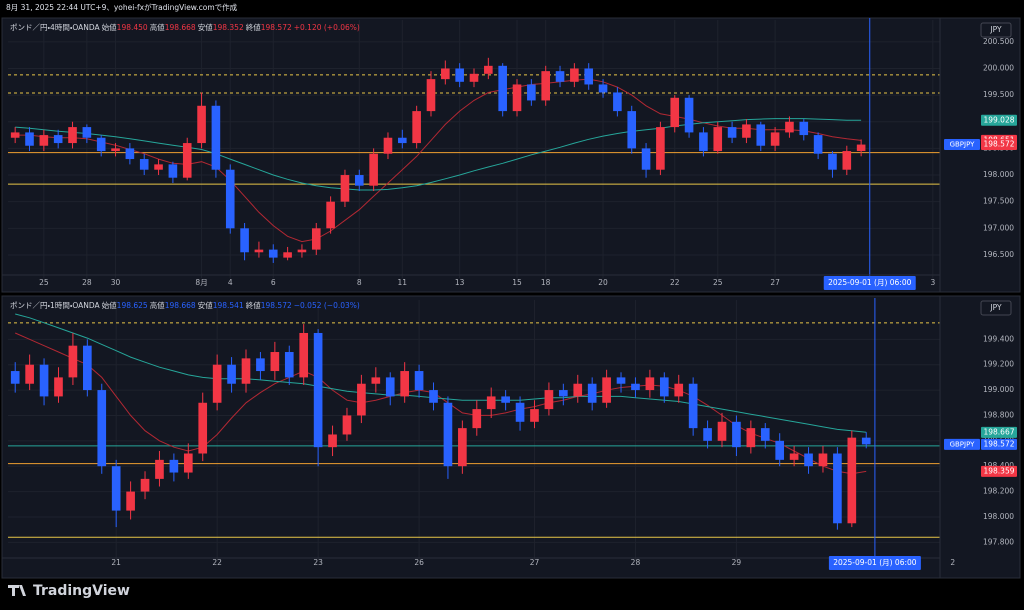  What do you see at coordinates (998, 144) in the screenshot?
I see `price-tag: 198.572` at bounding box center [998, 144].